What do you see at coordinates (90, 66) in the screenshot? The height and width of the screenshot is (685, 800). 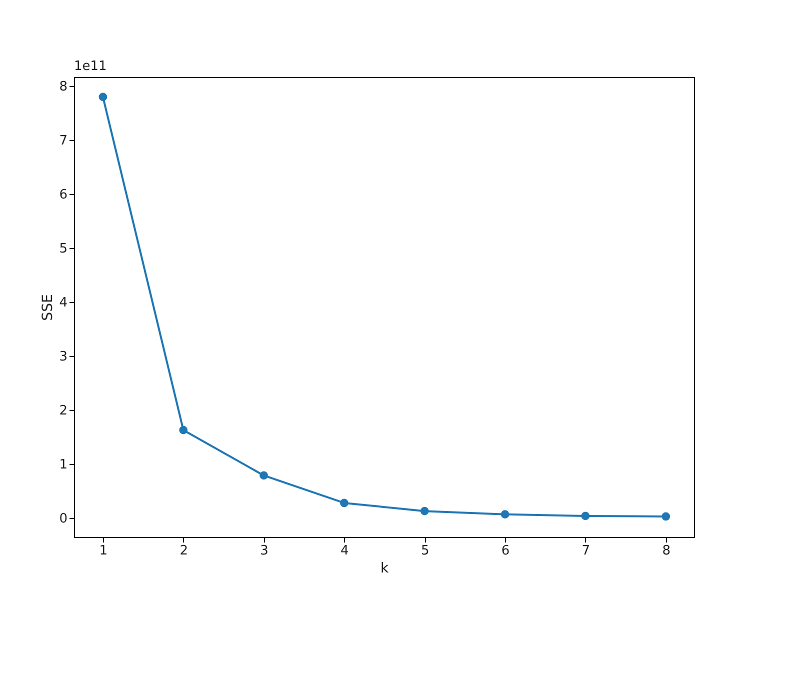 I see `text: 1e11` at bounding box center [90, 66].